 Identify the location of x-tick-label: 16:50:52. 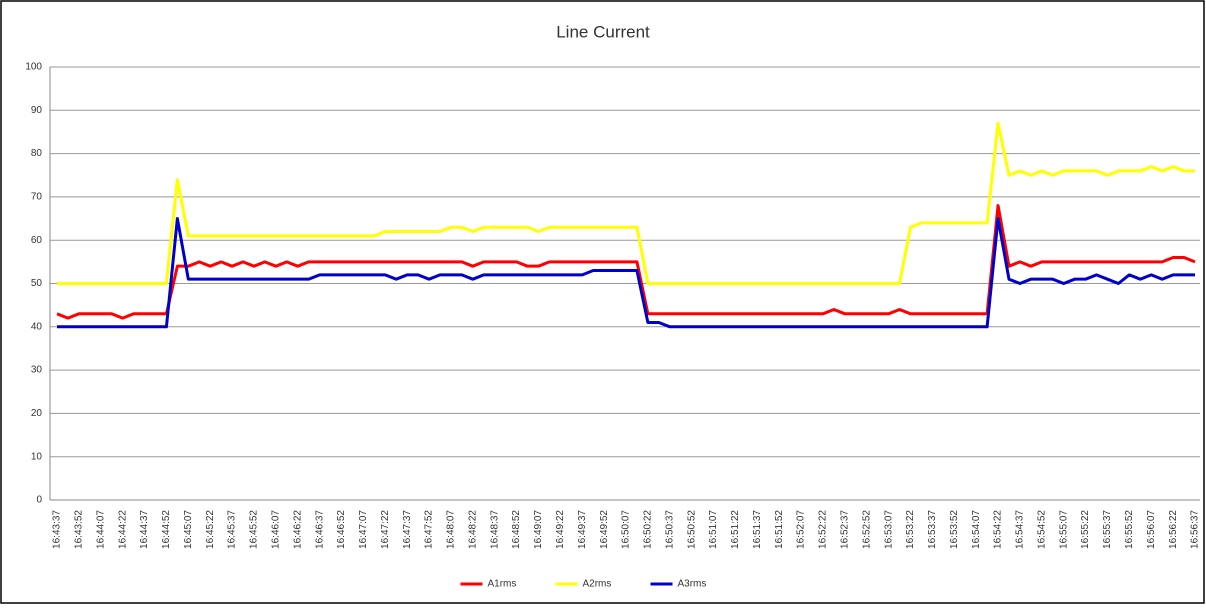
(691, 529).